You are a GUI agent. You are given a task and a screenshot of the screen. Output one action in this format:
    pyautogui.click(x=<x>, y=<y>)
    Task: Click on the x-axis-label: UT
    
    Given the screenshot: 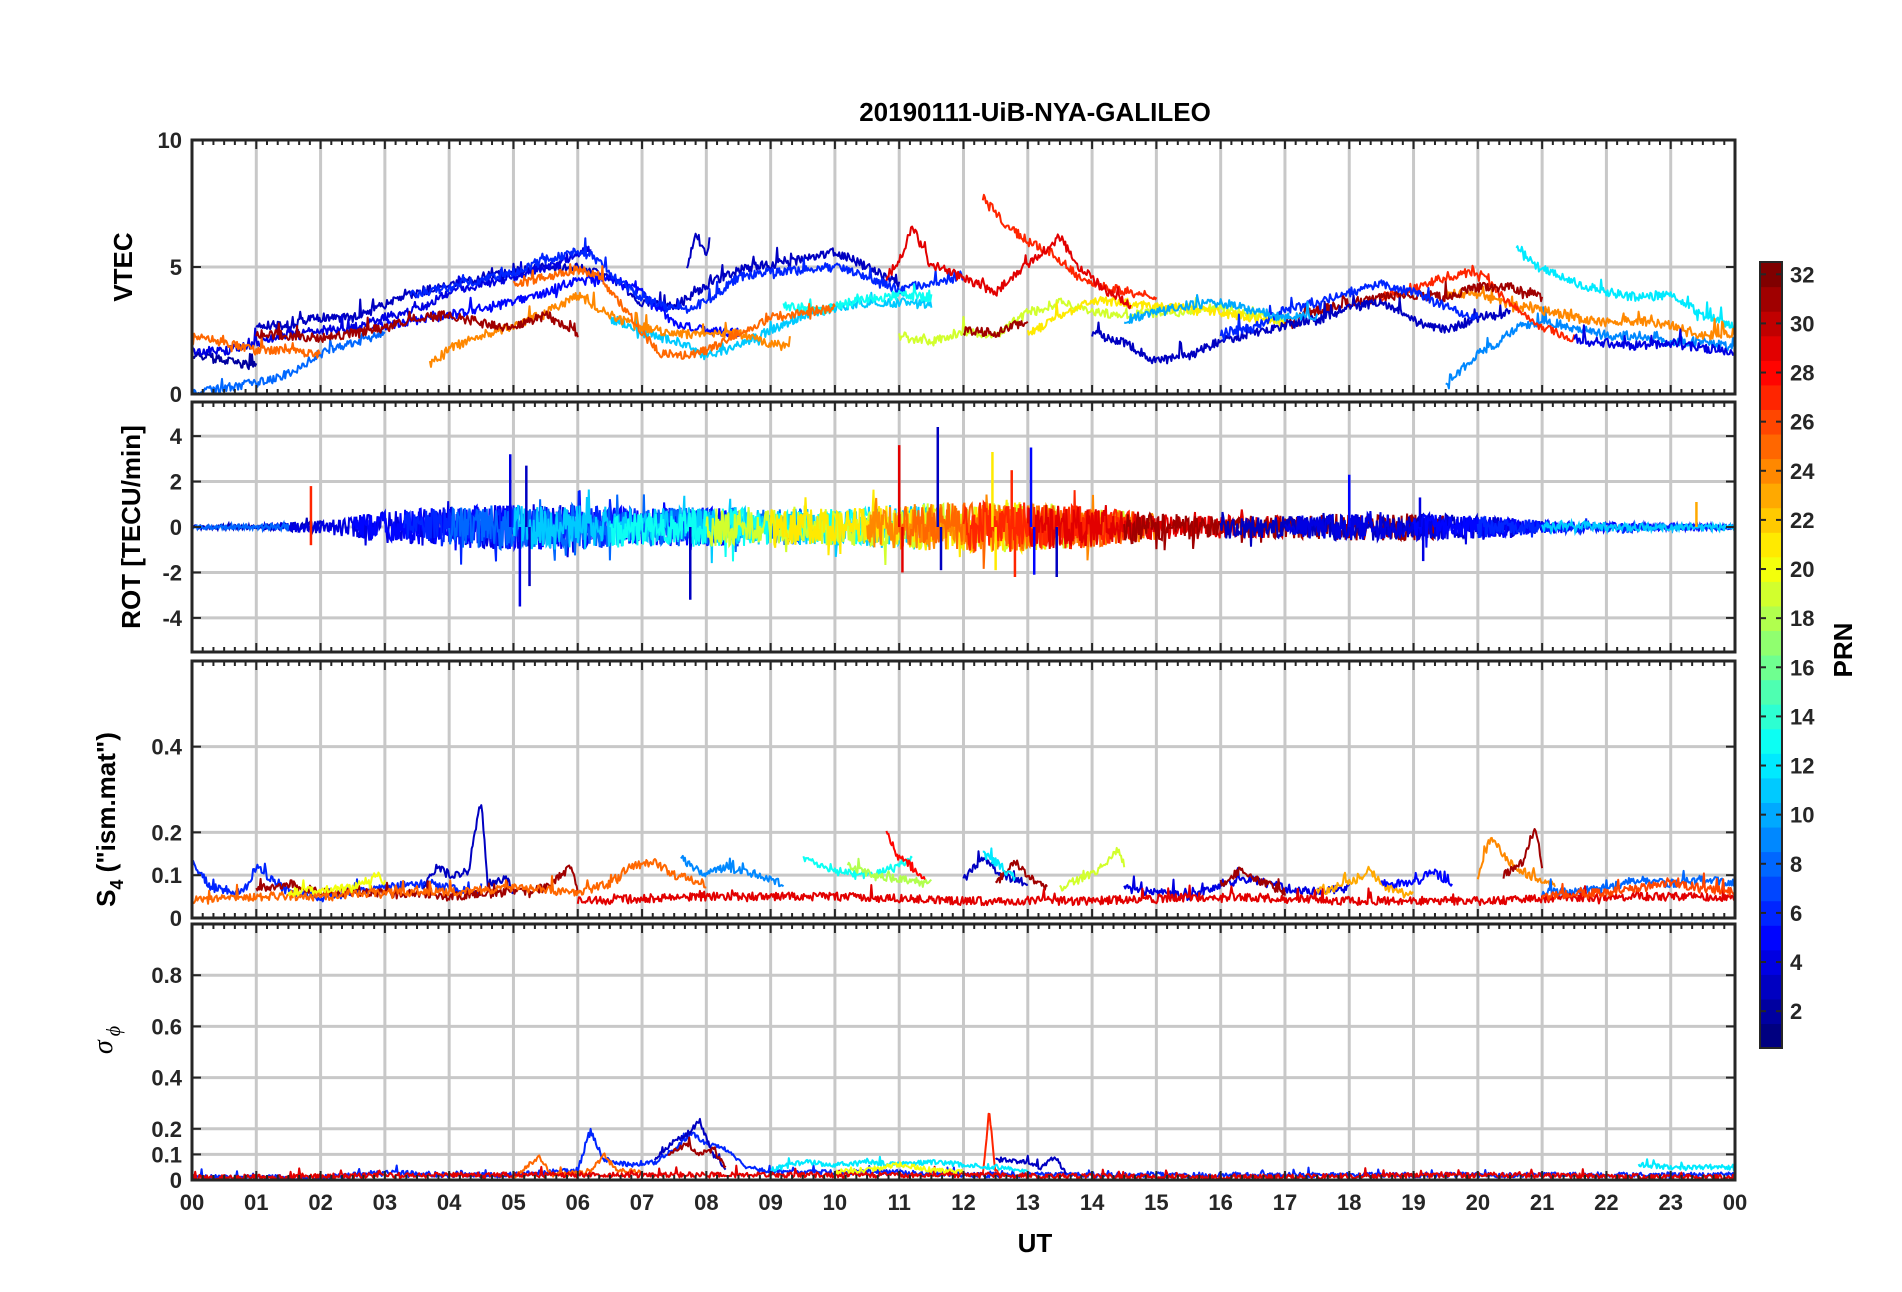 What is the action you would take?
    pyautogui.click(x=1035, y=1243)
    